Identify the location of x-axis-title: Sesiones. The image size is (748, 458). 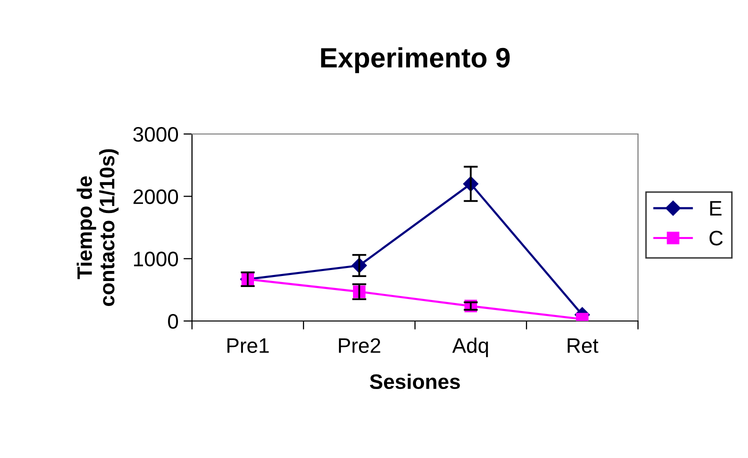
(415, 382).